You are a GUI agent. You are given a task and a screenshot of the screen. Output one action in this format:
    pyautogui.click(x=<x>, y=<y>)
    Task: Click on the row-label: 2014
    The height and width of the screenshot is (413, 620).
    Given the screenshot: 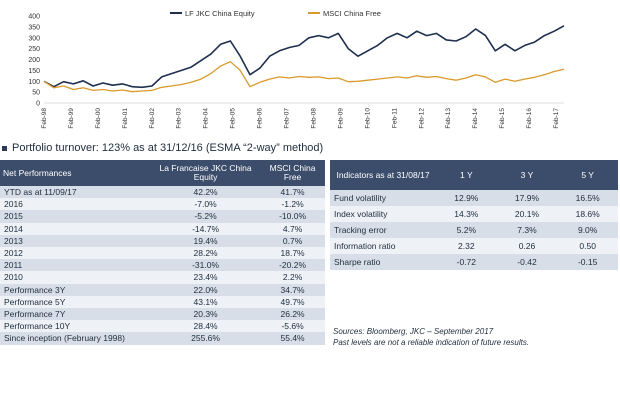 What is the action you would take?
    pyautogui.click(x=75, y=228)
    